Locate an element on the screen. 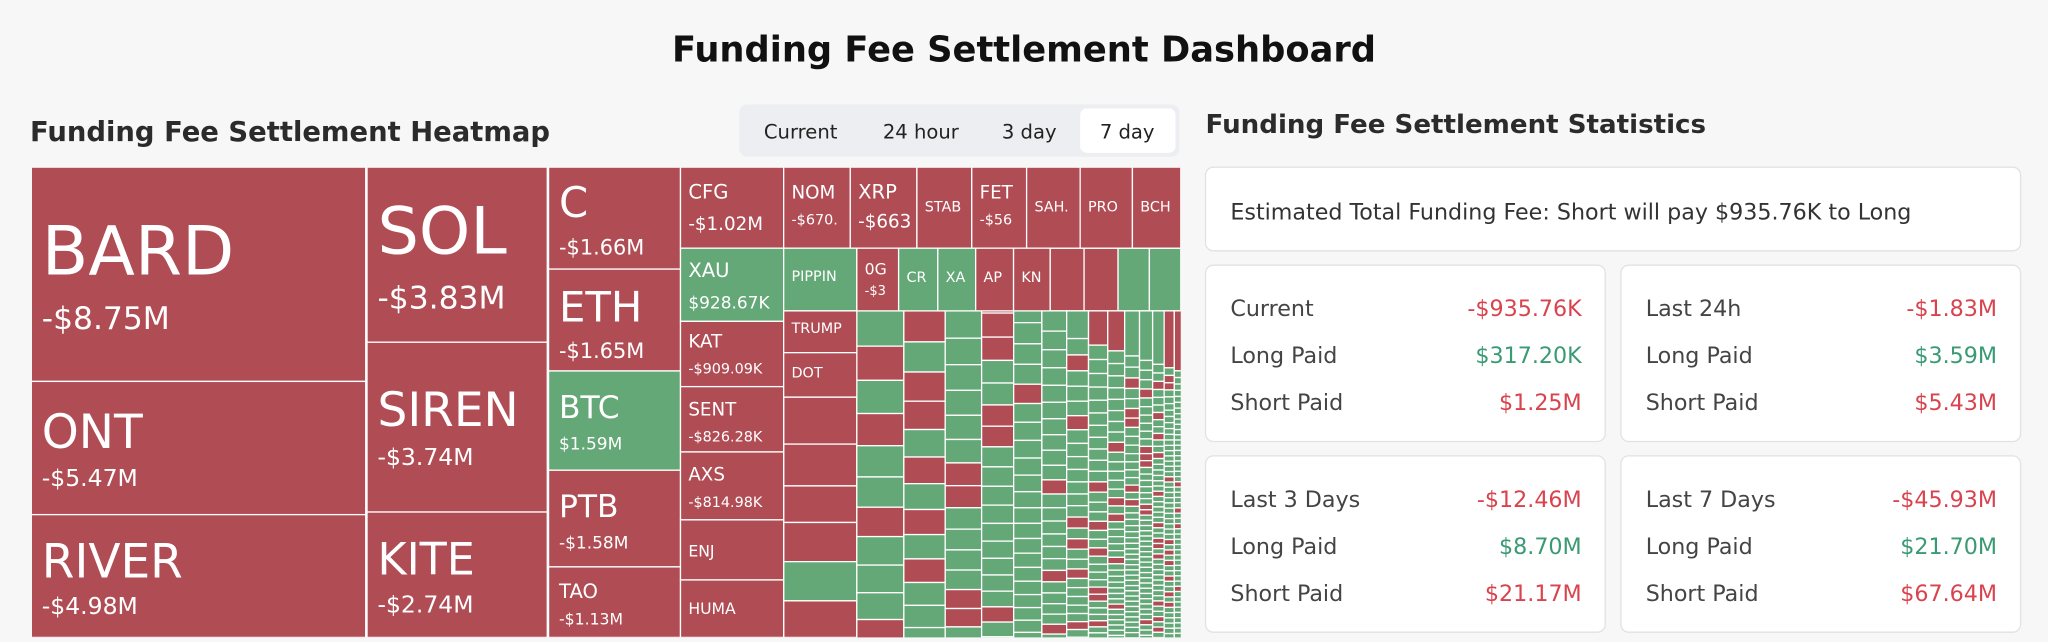 The width and height of the screenshot is (2048, 642). tile-value: -$2.74M is located at coordinates (425, 605).